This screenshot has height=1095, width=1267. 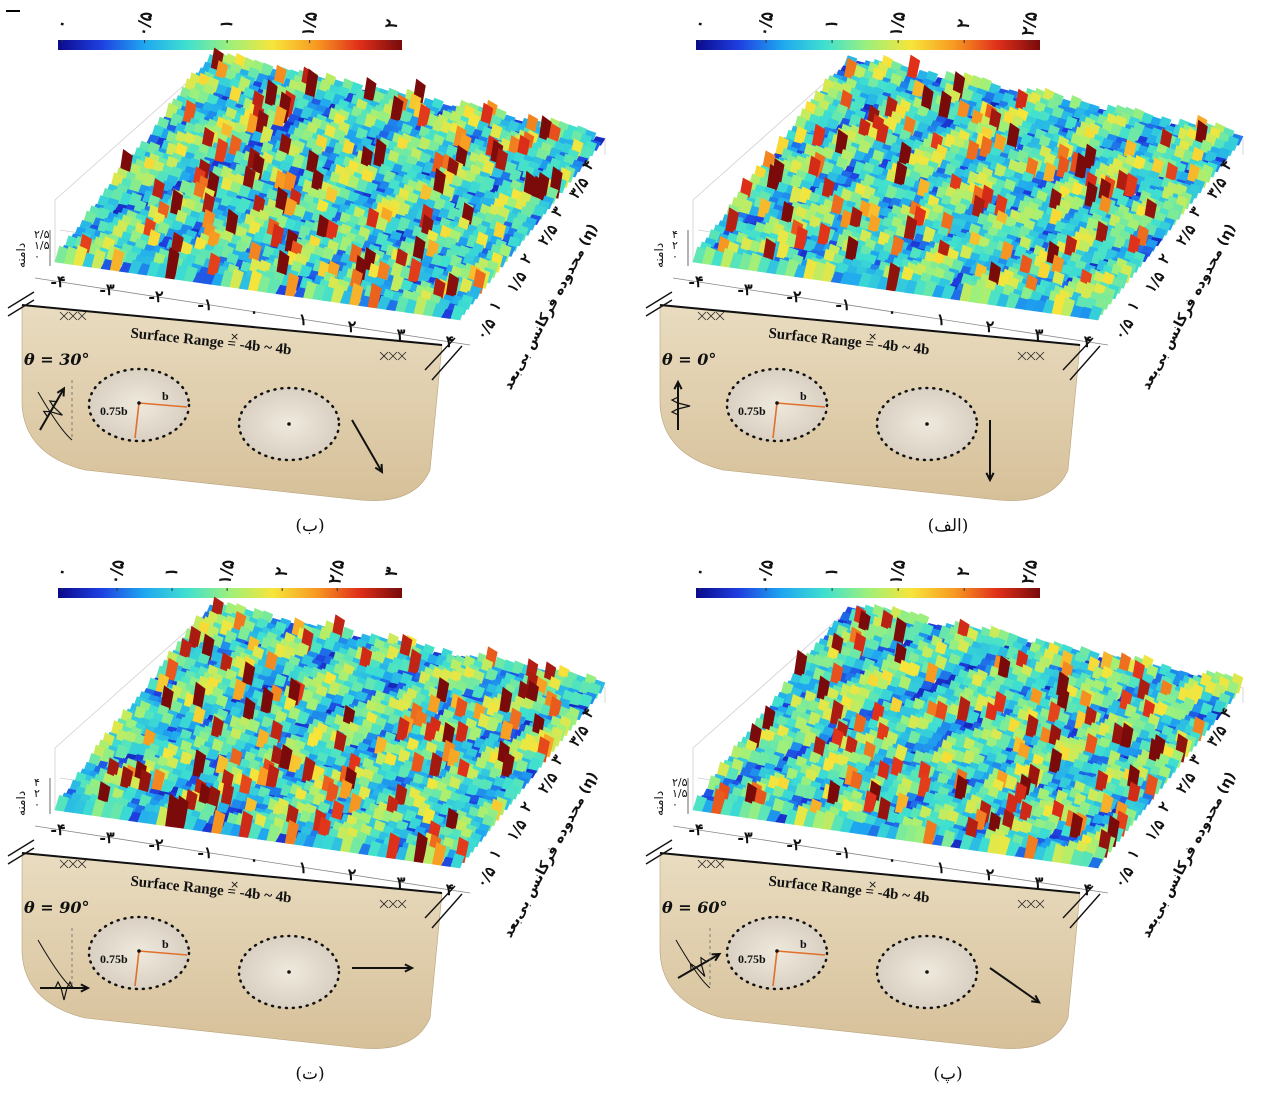 I want to click on panel-caption: (ب), so click(x=310, y=526).